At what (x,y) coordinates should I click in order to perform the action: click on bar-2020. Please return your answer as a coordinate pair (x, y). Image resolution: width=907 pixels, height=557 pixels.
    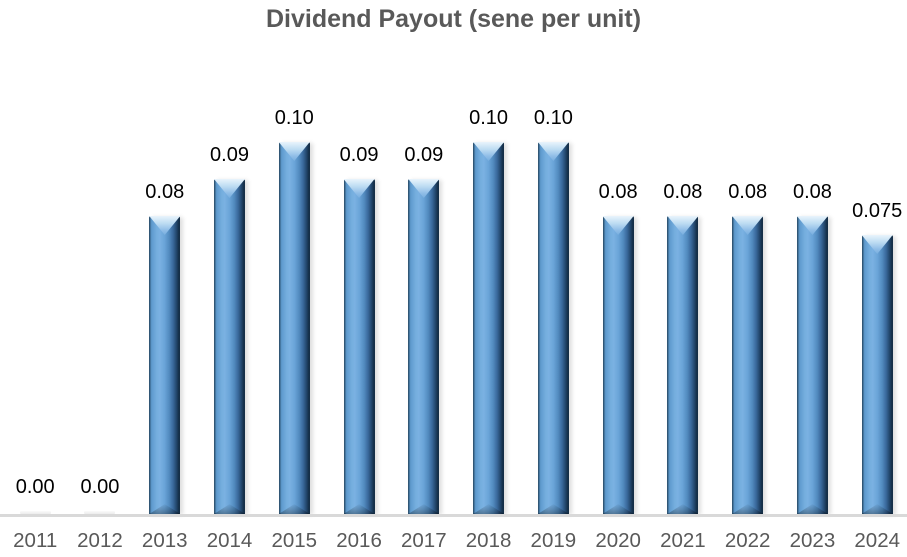
    Looking at the image, I should click on (618, 365).